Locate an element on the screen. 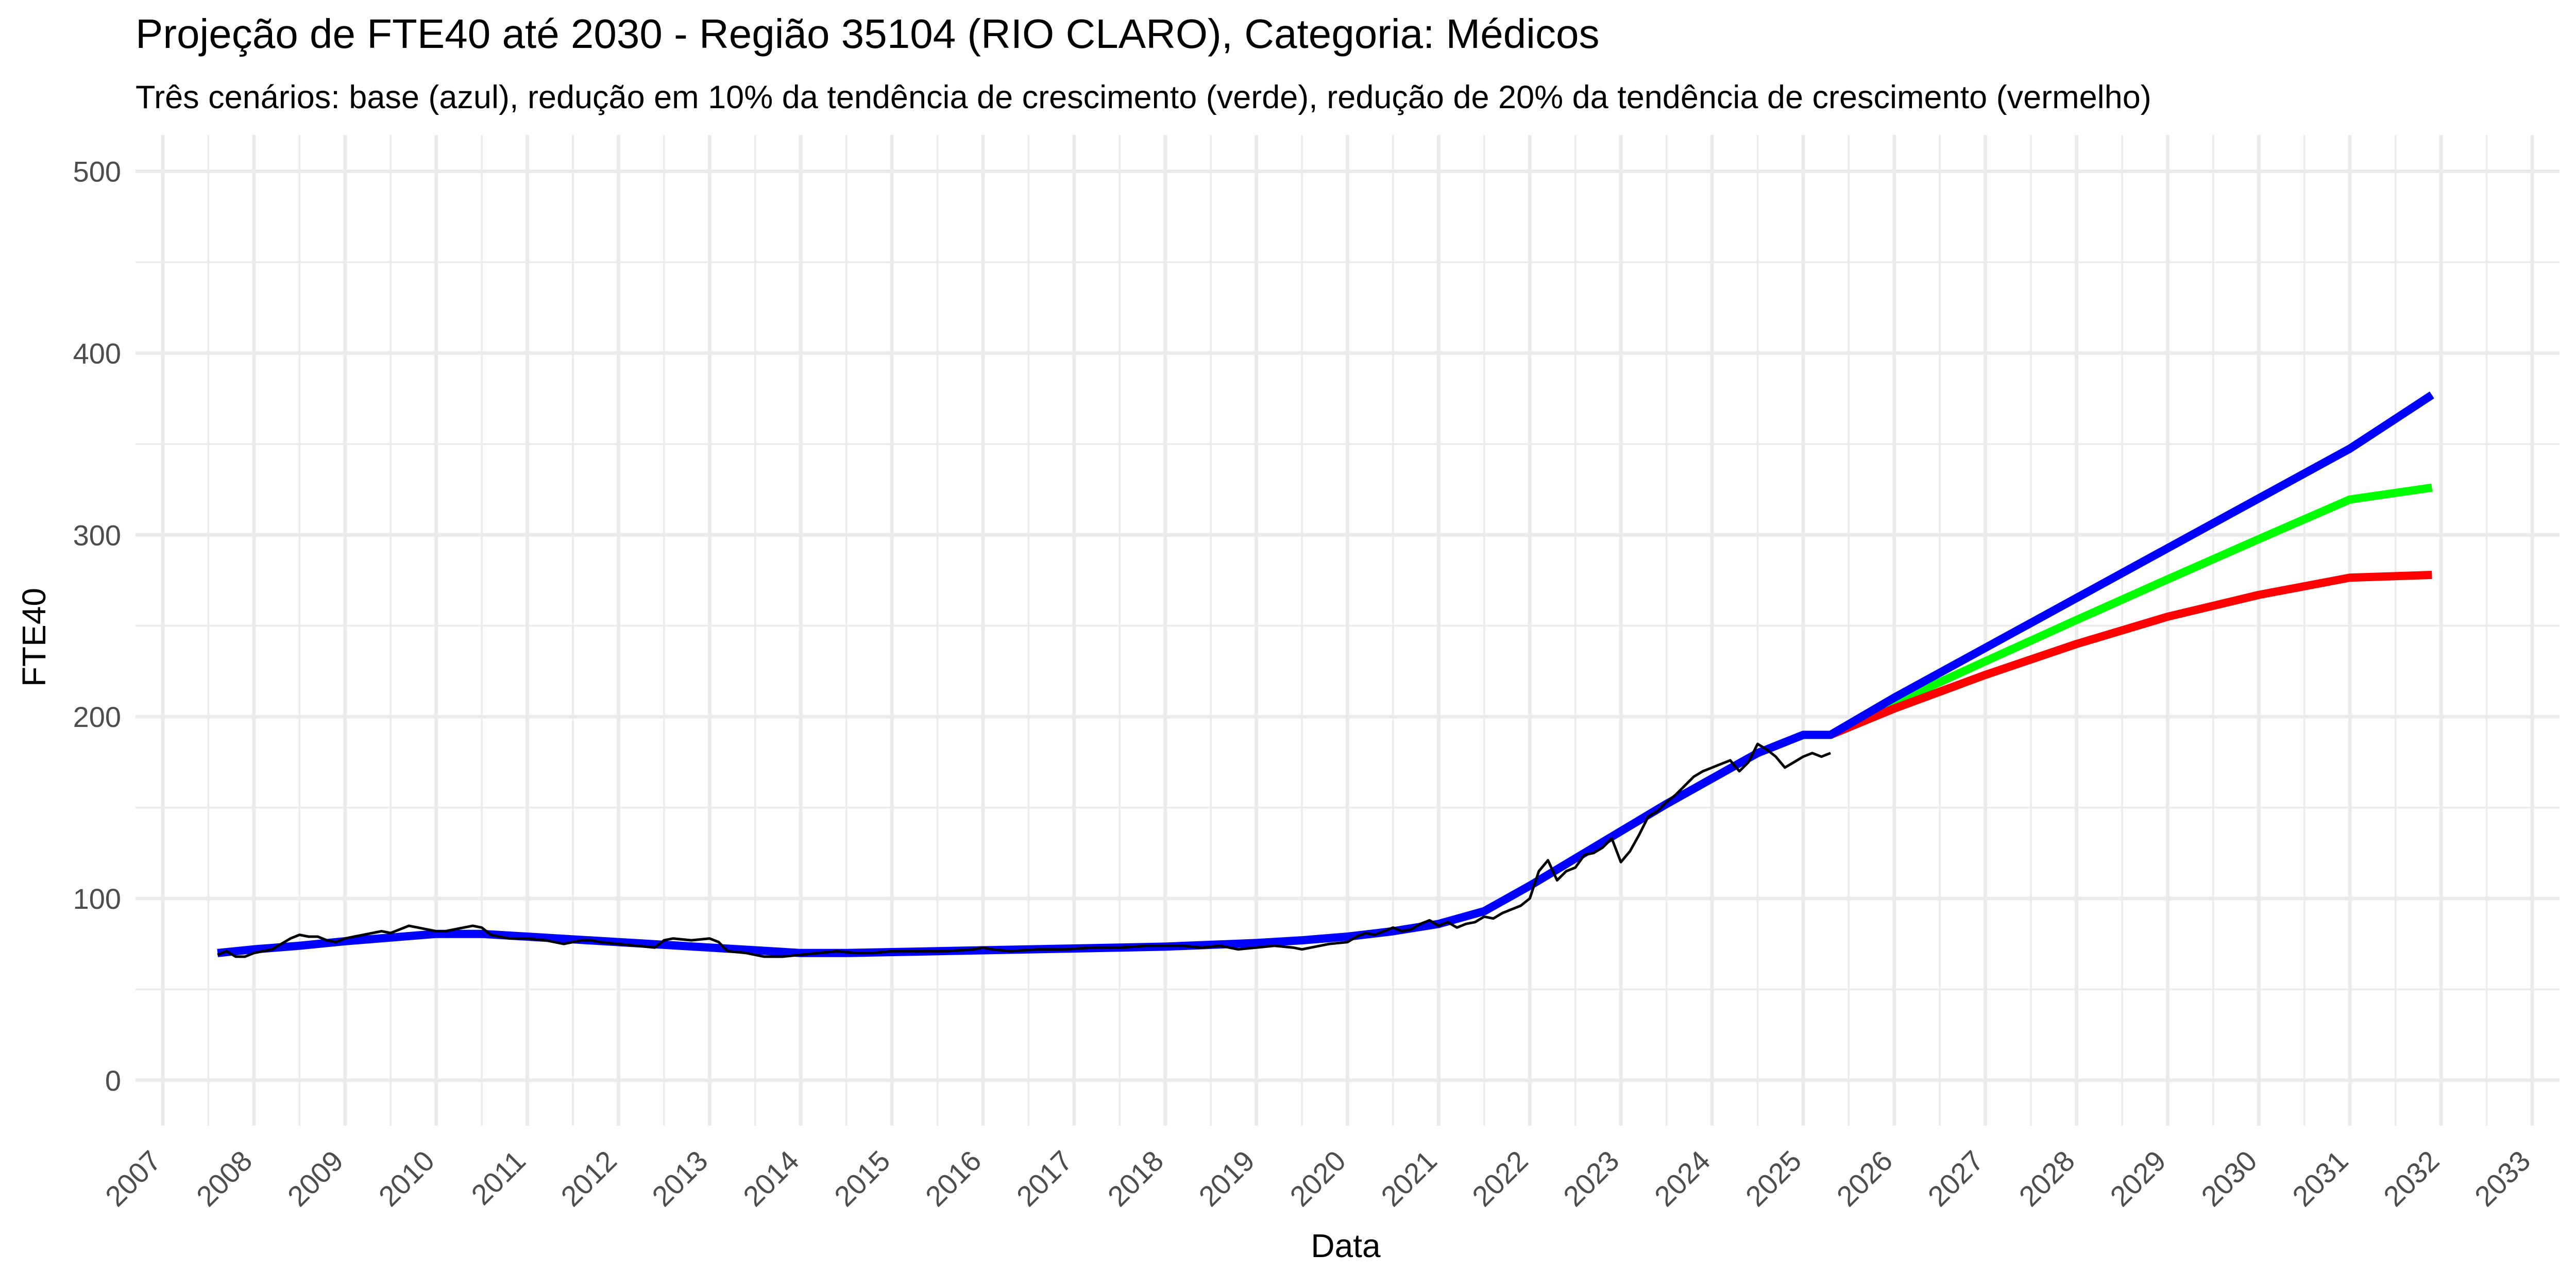 This screenshot has height=1288, width=2576. y-tick-label: 400 is located at coordinates (97, 353).